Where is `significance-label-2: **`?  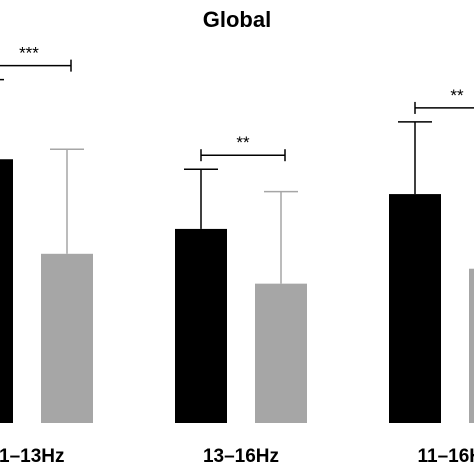 significance-label-2: ** is located at coordinates (457, 95).